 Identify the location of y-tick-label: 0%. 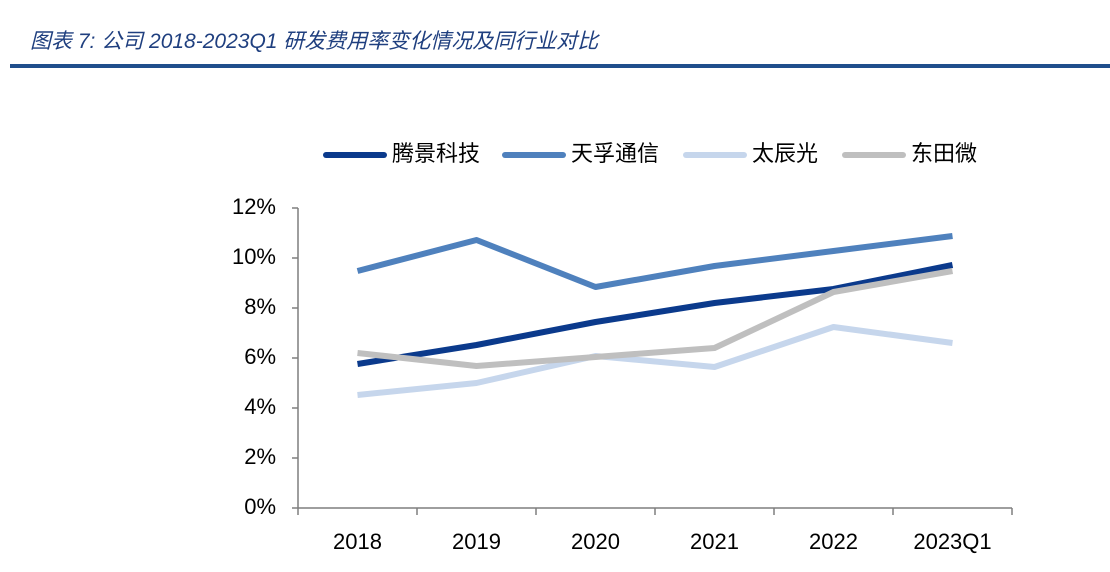
(260, 506).